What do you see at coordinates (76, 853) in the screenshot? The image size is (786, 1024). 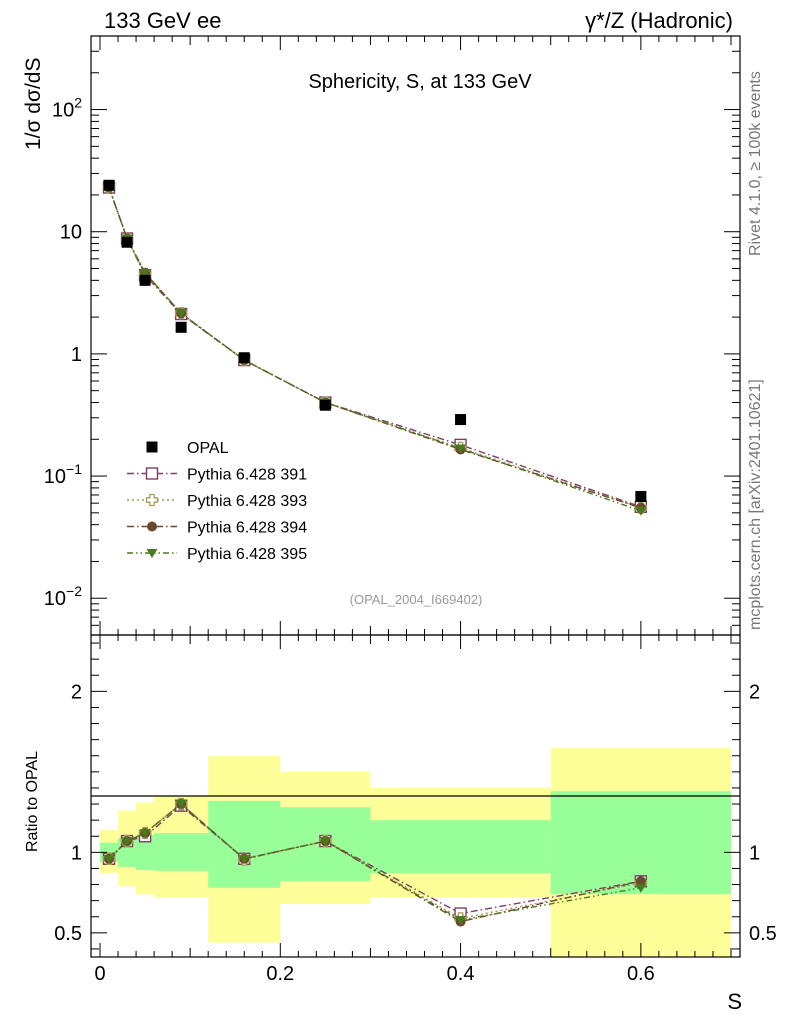 I see `ratio-y-tick-label: 1` at bounding box center [76, 853].